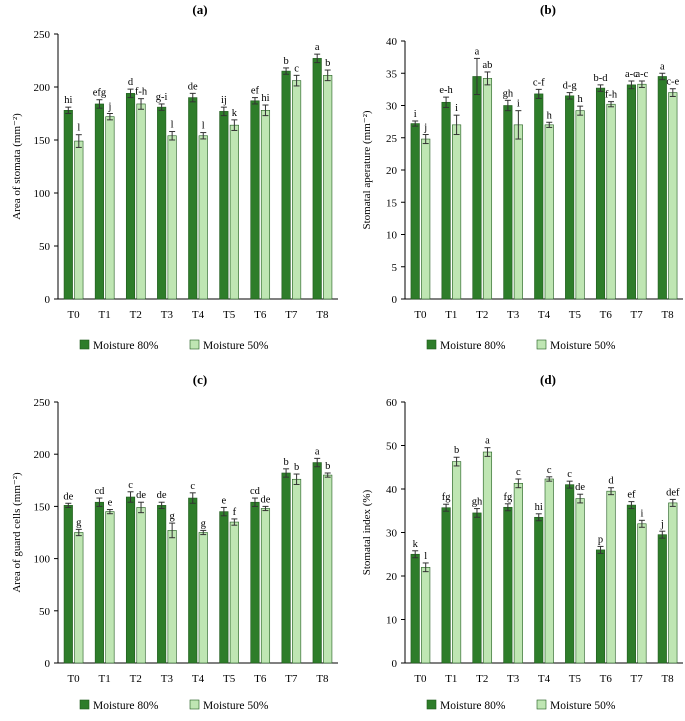 This screenshot has width=685, height=721. Describe the element at coordinates (198, 679) in the screenshot. I see `x-tick-label: T4` at that location.